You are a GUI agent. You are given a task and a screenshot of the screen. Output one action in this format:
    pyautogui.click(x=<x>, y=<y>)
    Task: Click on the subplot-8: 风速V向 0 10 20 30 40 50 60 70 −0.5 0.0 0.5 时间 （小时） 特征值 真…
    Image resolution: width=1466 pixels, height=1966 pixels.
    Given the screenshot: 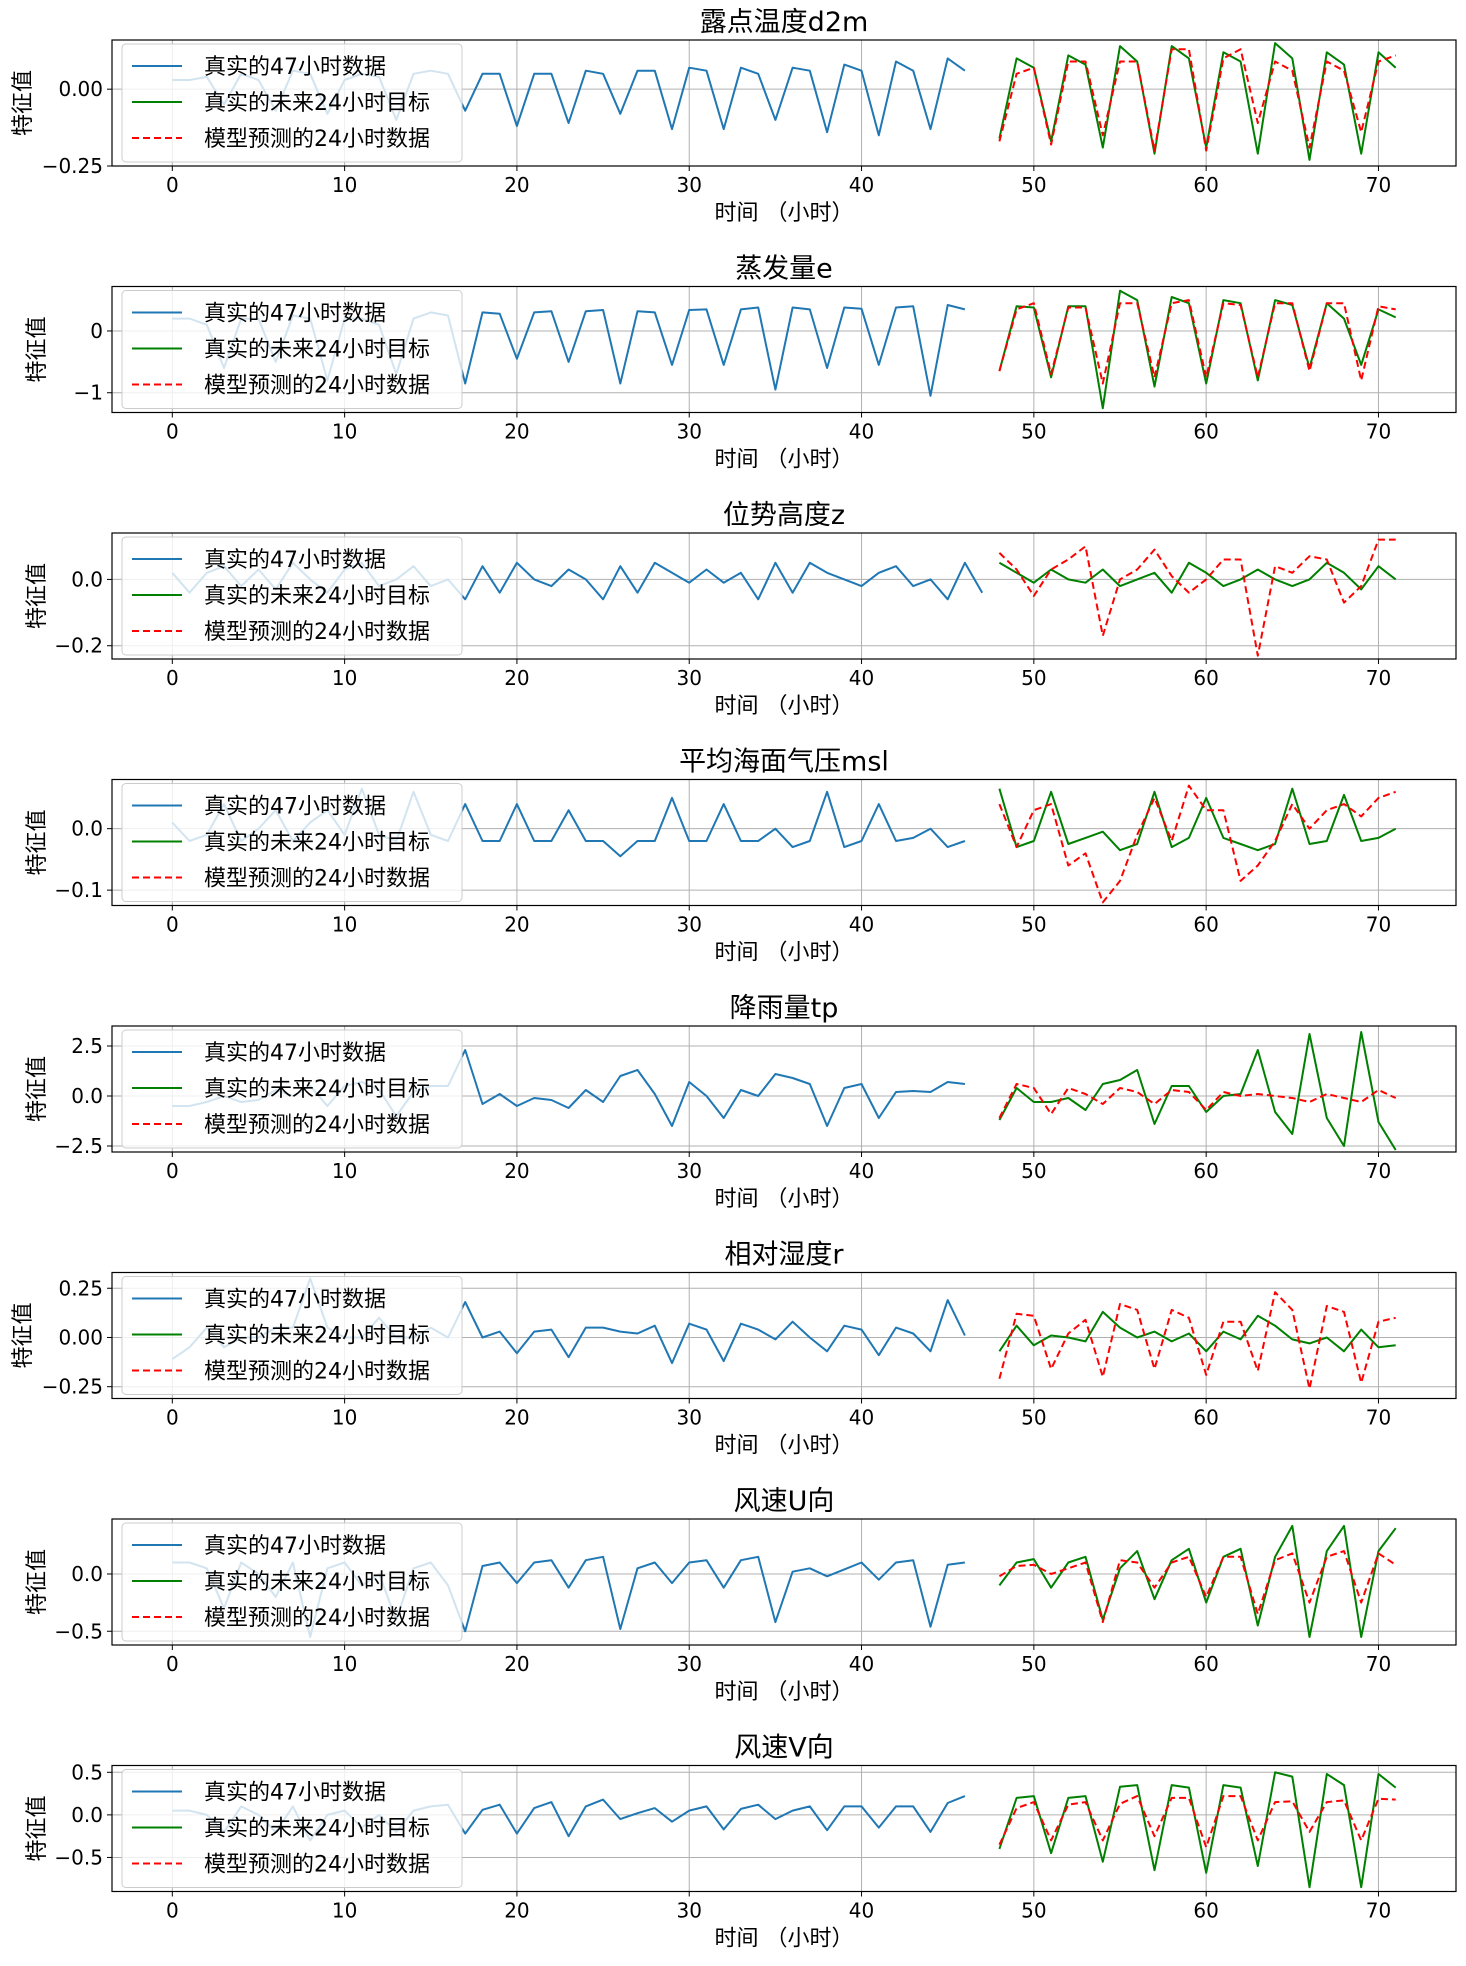 What is the action you would take?
    pyautogui.click(x=741, y=1842)
    